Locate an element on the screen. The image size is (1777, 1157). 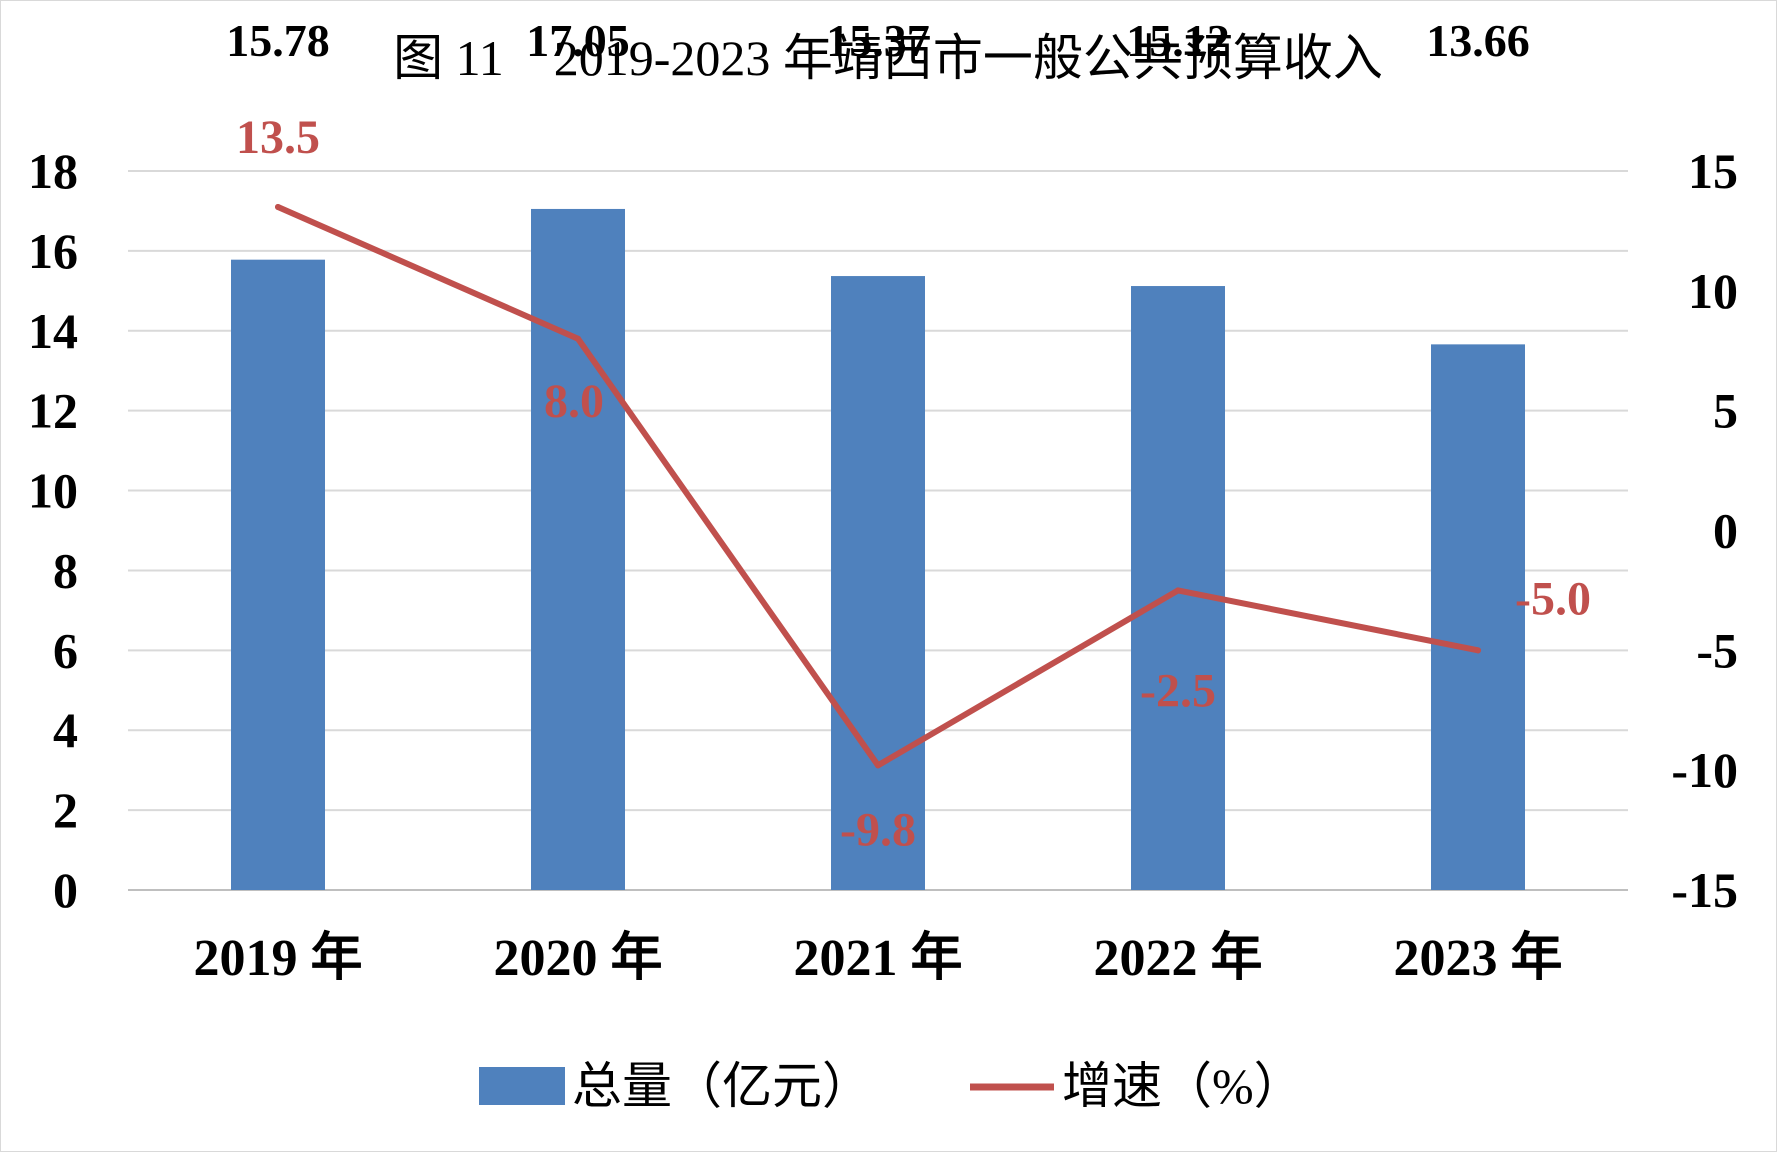
left-axis-ticks: 0 2 4 6 8 10 12 14 16 18 is located at coordinates (53, 530).